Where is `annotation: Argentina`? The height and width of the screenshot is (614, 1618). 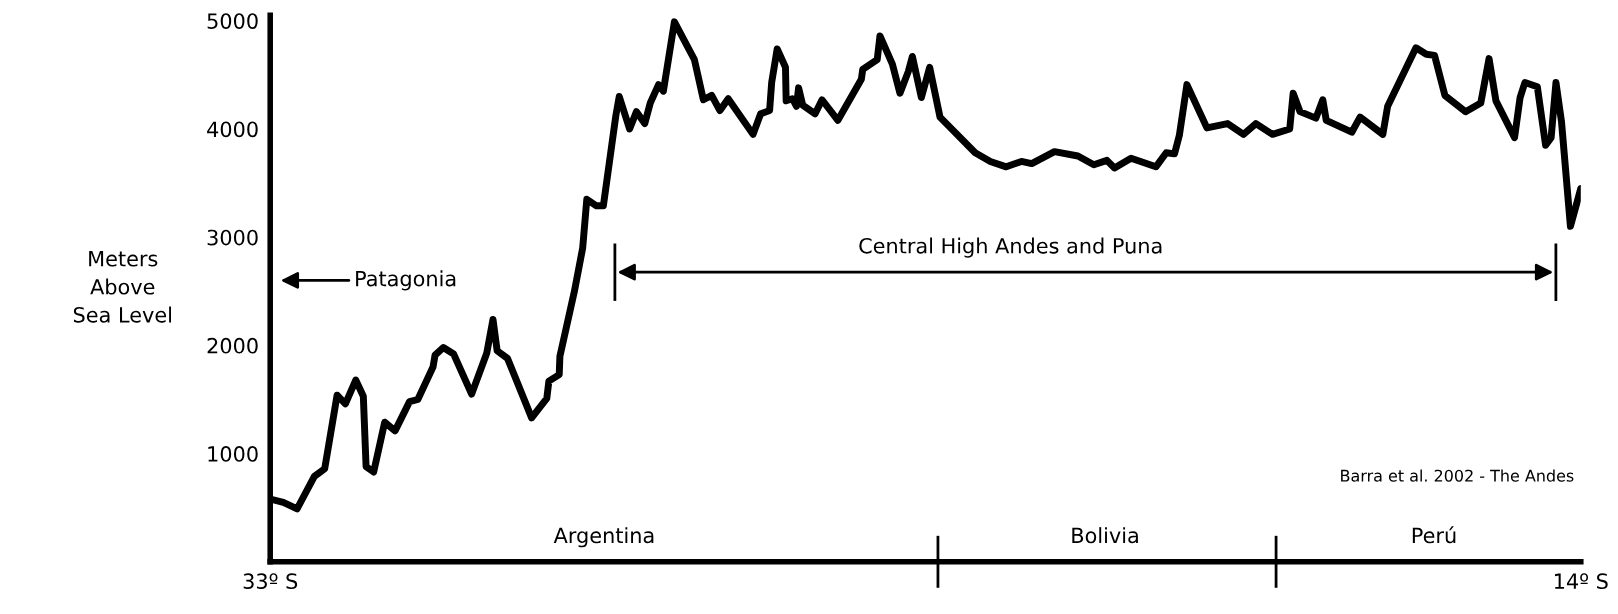
annotation: Argentina is located at coordinates (603, 537).